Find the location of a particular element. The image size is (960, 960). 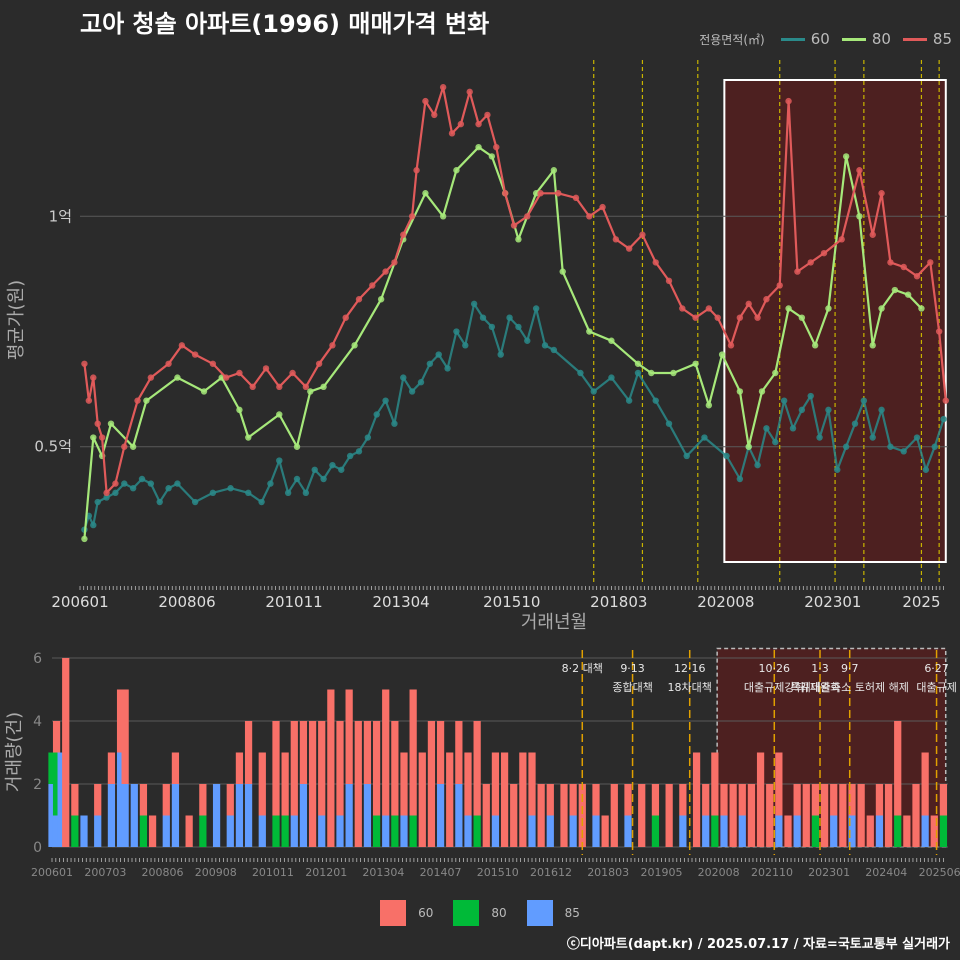

y-tick-label: 1억 is located at coordinates (60, 216).